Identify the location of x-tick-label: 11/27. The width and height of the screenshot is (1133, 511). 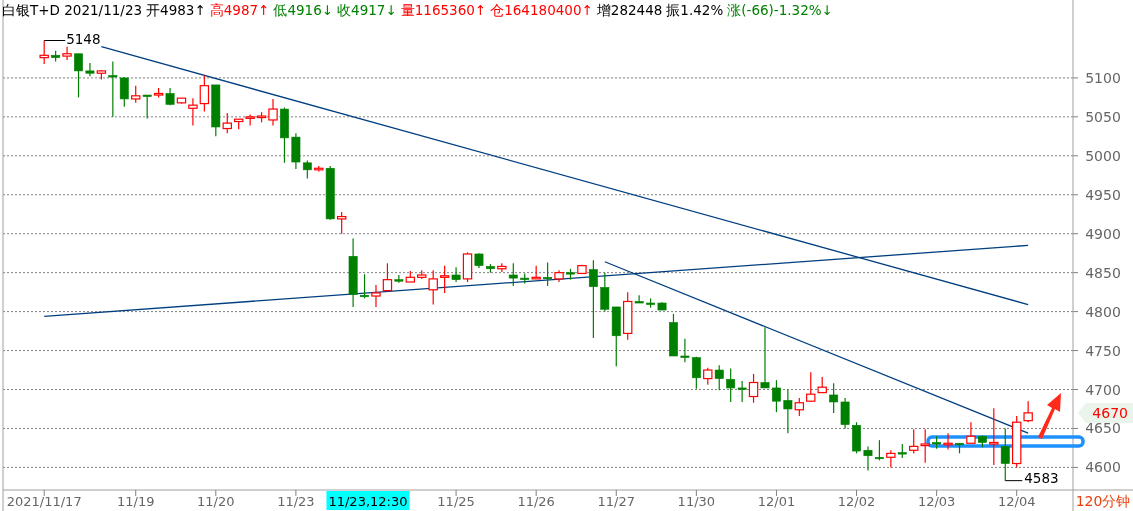
(616, 501).